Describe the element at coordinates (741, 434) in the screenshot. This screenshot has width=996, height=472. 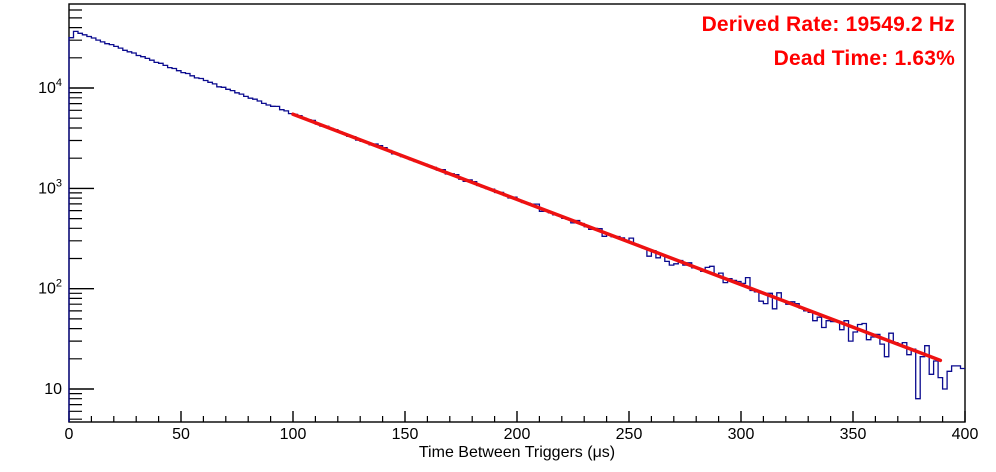
I see `x-tick-label: 300` at that location.